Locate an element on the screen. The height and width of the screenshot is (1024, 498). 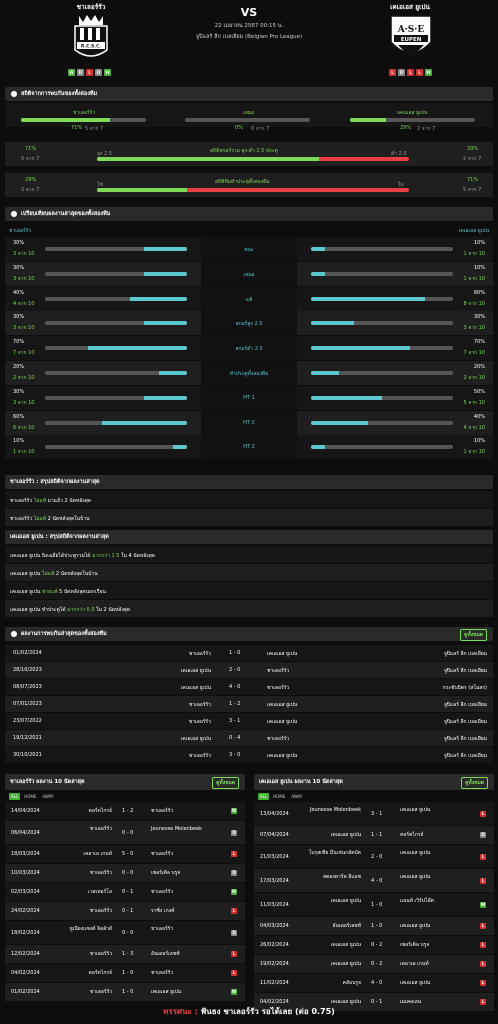
compare-away-pct: 40% is located at coordinates (479, 416).